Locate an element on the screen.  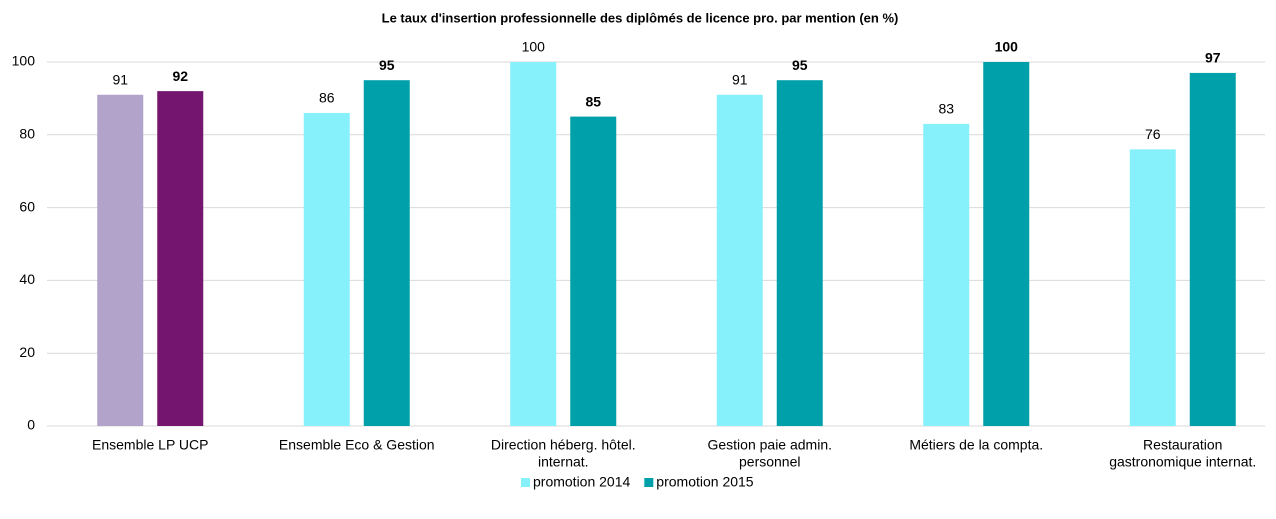
x-tick-label: Ensemble Eco & Gestion is located at coordinates (357, 445).